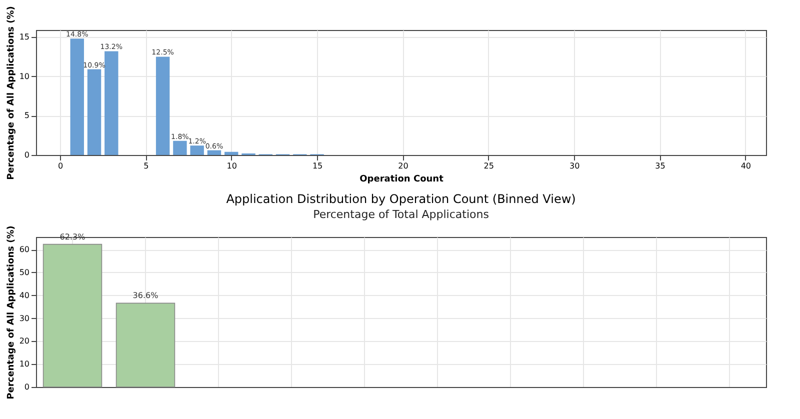 The image size is (800, 419). I want to click on y-tick-label: 40, so click(24, 295).